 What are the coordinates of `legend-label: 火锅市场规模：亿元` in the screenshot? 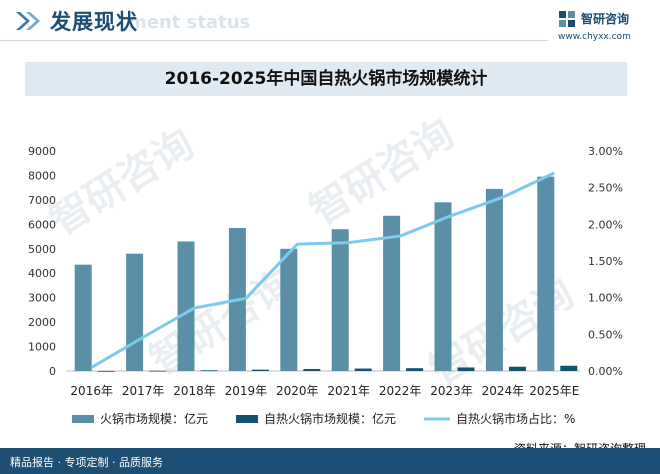 It's located at (154, 418).